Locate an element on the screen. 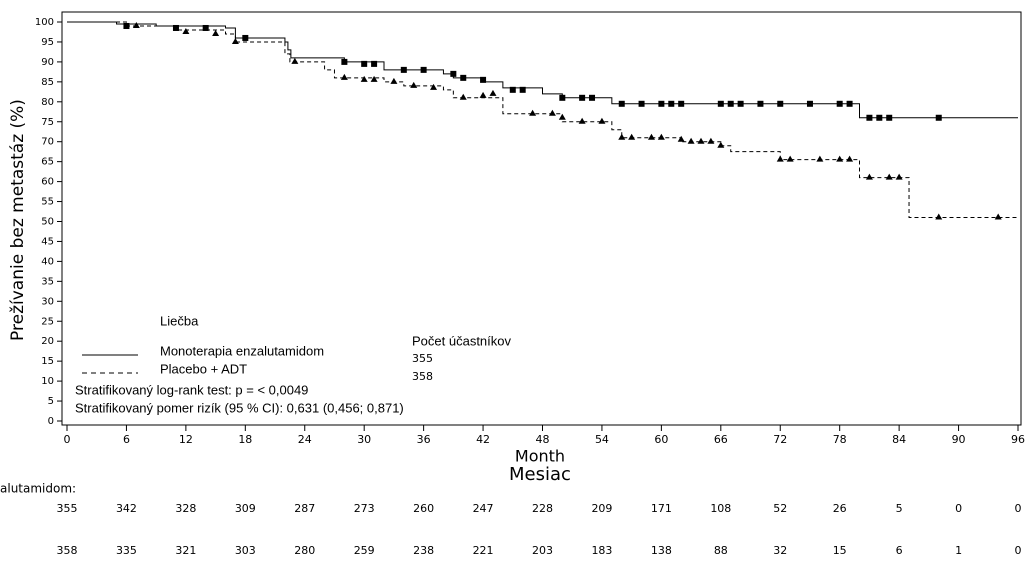 The width and height of the screenshot is (1026, 570). y-tick-label: 45 is located at coordinates (47, 241).